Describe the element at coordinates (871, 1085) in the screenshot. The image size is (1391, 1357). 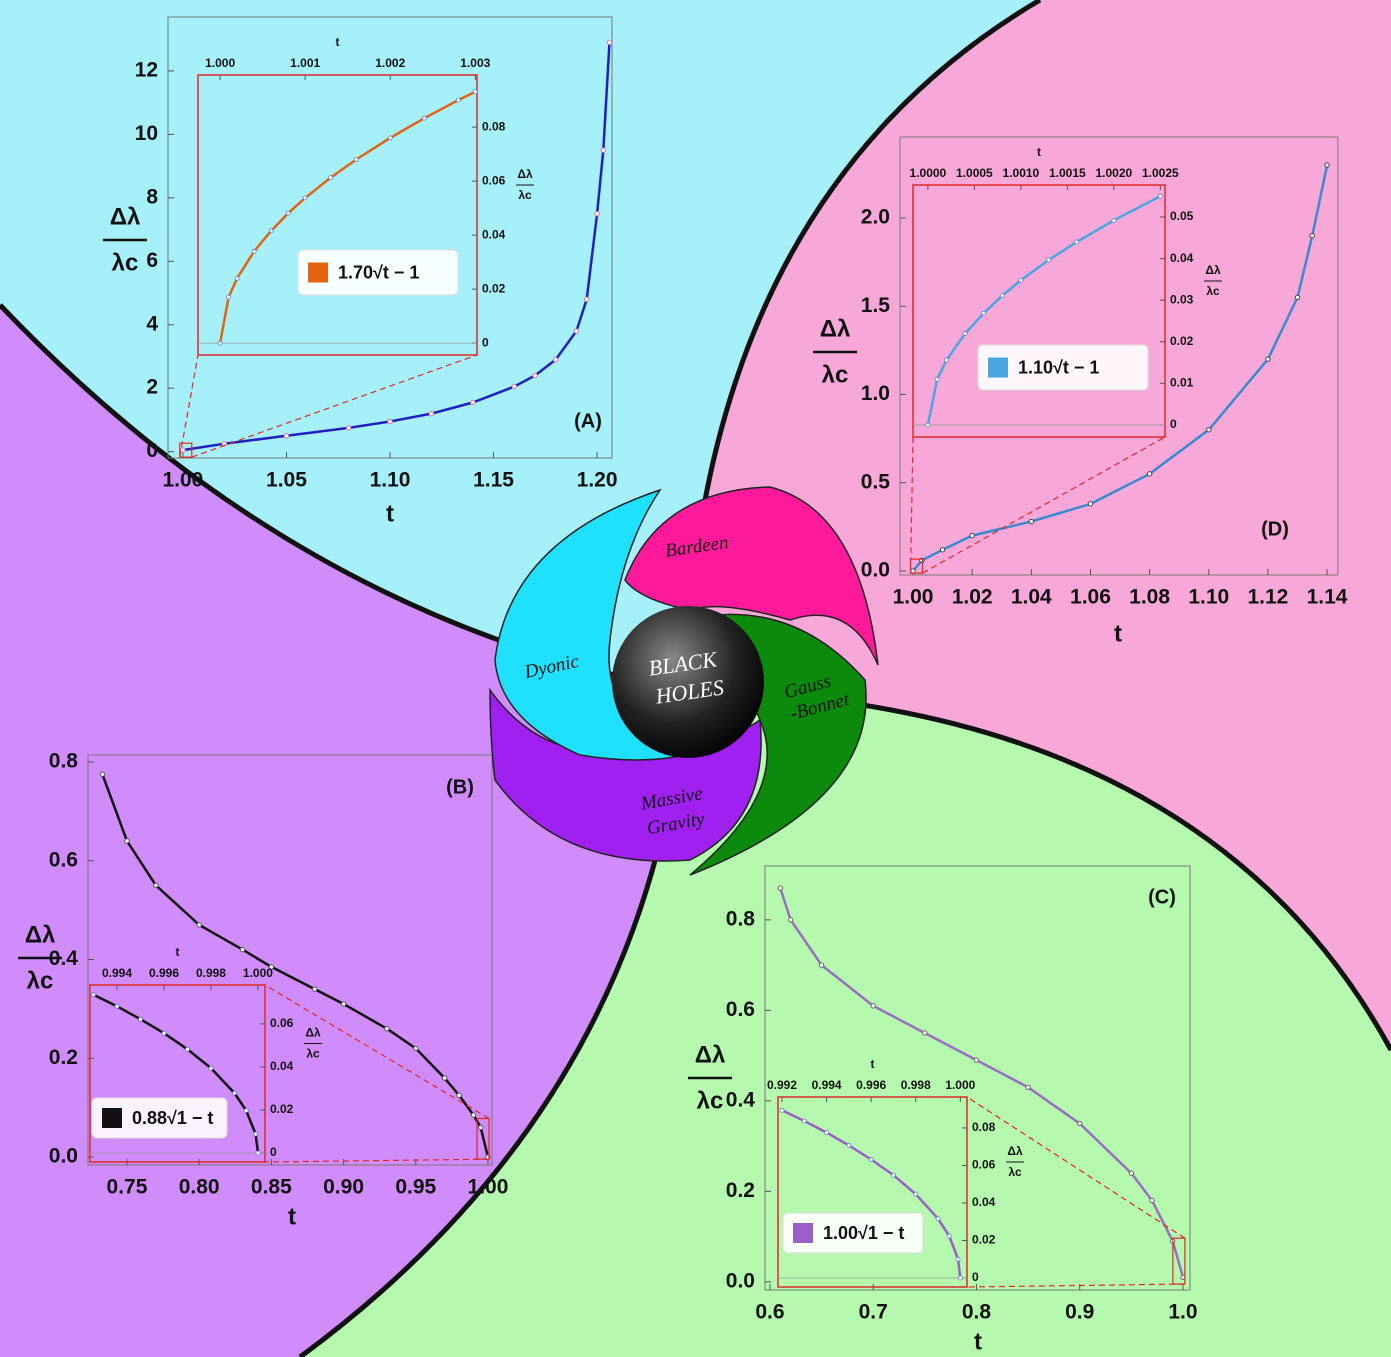
I see `inset-x-tick-label: 0.996` at that location.